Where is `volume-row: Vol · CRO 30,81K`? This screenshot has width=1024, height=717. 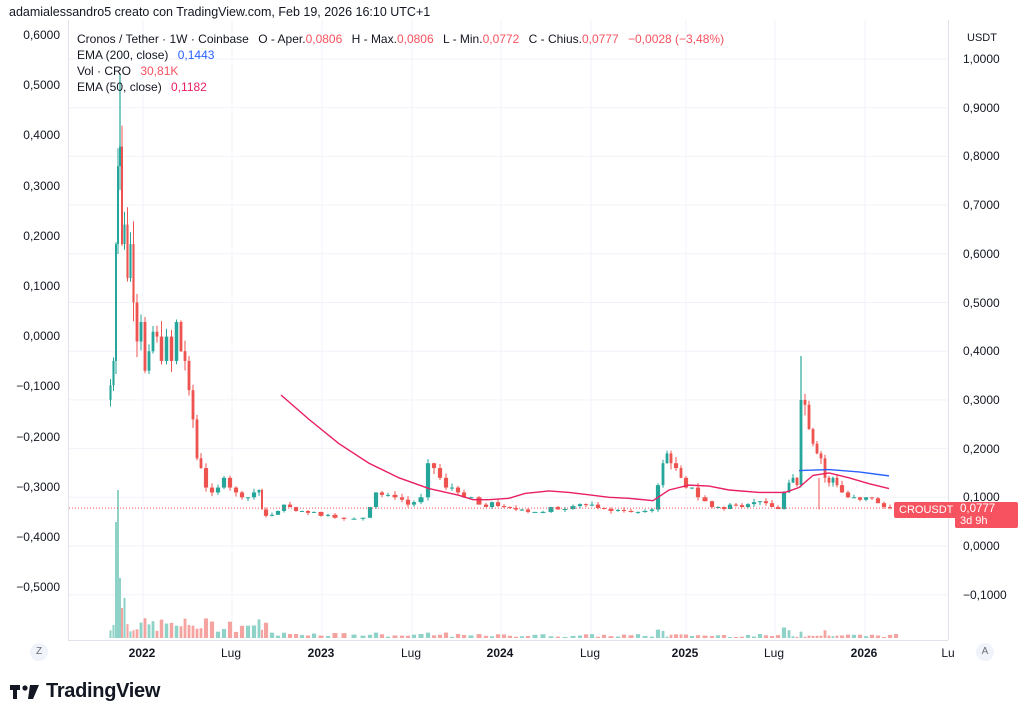 volume-row: Vol · CRO 30,81K is located at coordinates (400, 71).